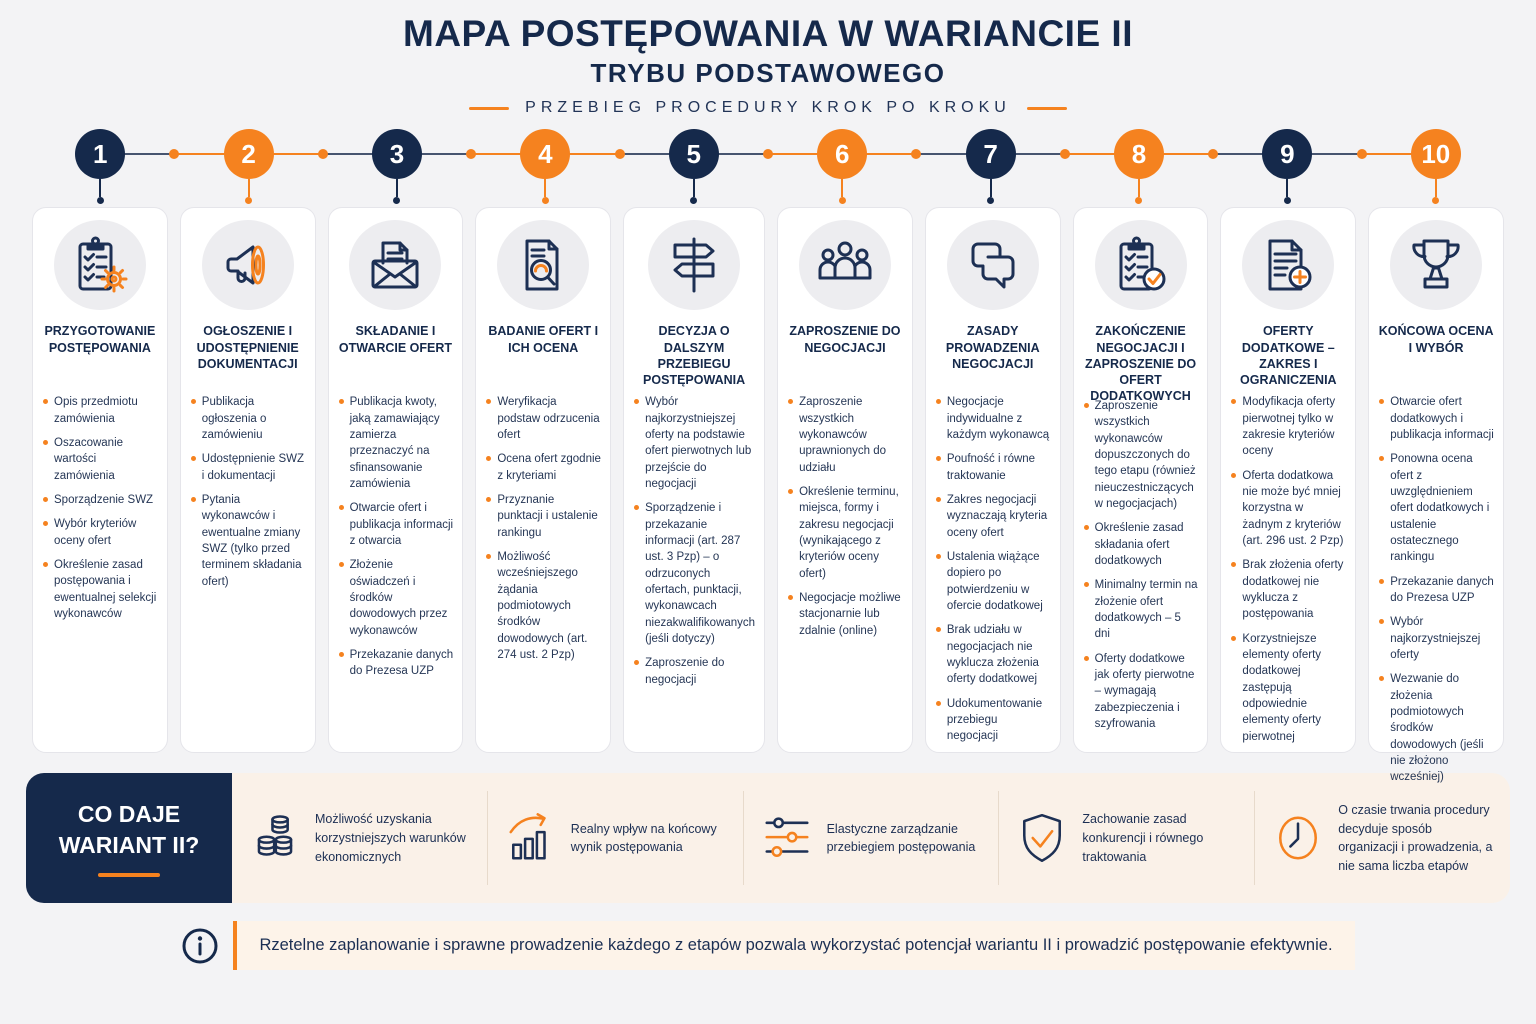 The width and height of the screenshot is (1536, 1024). Describe the element at coordinates (129, 875) in the screenshot. I see `benefits-heading-underline` at that location.